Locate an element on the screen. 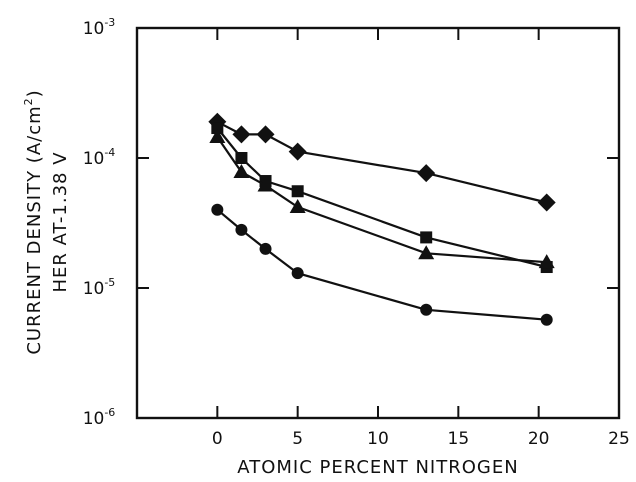 The image size is (636, 482). y-axis-title-sup: 2 is located at coordinates (28, 101).